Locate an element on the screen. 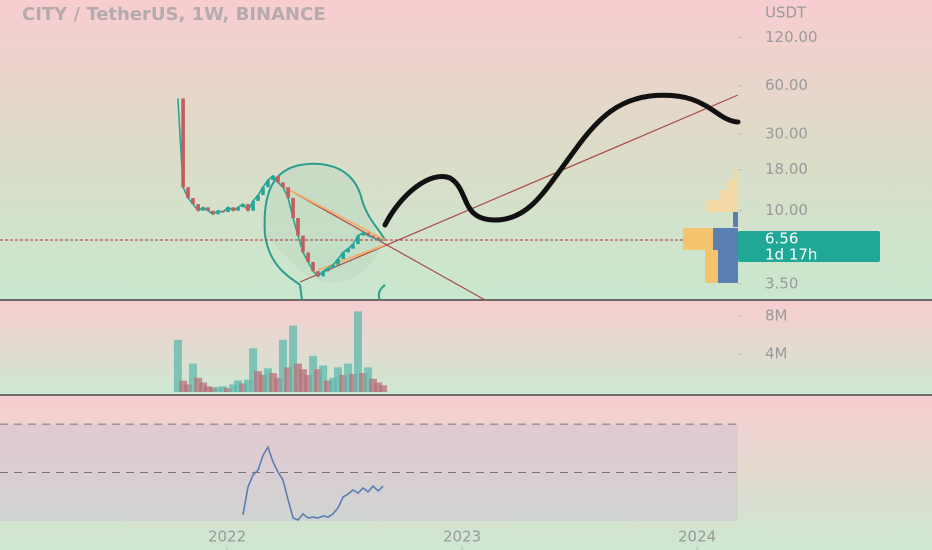 Image resolution: width=932 pixels, height=550 pixels. last-price: 6.56 is located at coordinates (781, 239).